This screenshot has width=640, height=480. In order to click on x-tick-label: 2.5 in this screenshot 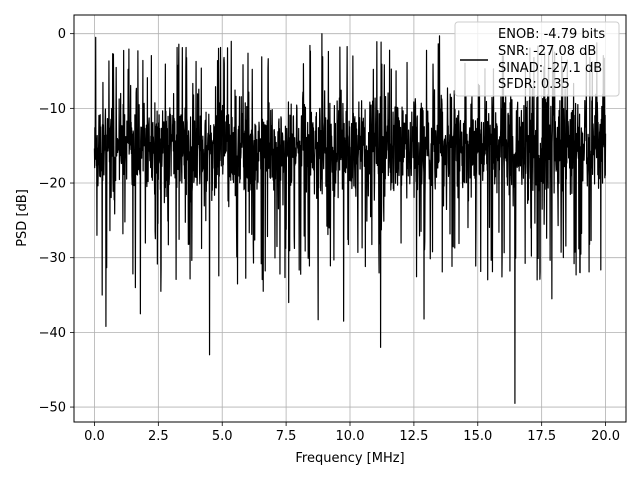, I will do `click(158, 436)`.